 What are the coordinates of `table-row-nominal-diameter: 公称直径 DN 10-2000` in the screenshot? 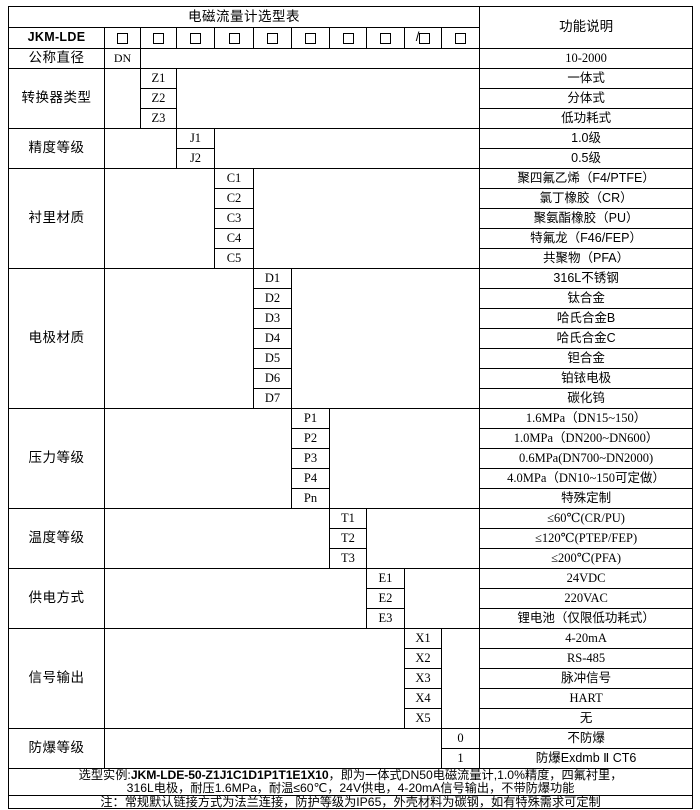 It's located at (351, 58).